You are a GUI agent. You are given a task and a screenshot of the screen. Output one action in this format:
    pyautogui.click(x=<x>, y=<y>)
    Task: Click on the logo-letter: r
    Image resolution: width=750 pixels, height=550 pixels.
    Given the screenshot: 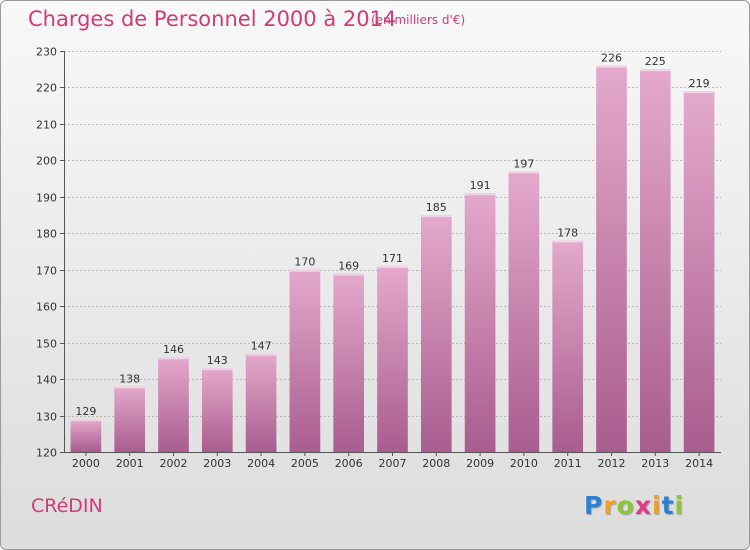 What is the action you would take?
    pyautogui.click(x=610, y=505)
    